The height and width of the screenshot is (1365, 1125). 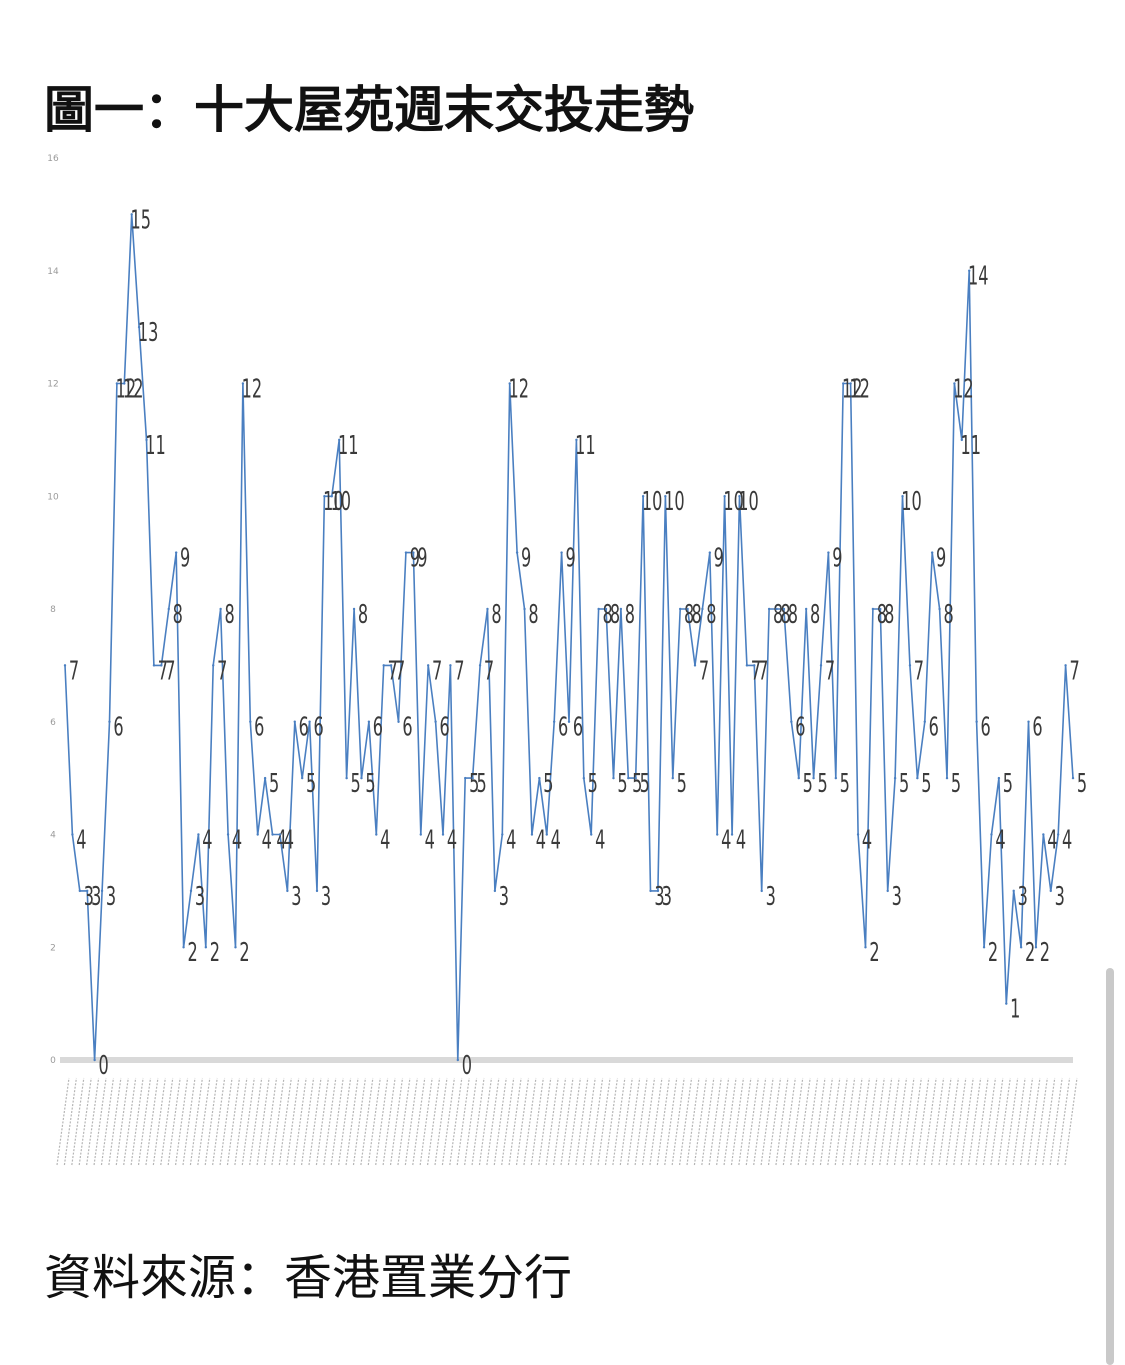 What do you see at coordinates (859, 390) in the screenshot?
I see `data-label: 12` at bounding box center [859, 390].